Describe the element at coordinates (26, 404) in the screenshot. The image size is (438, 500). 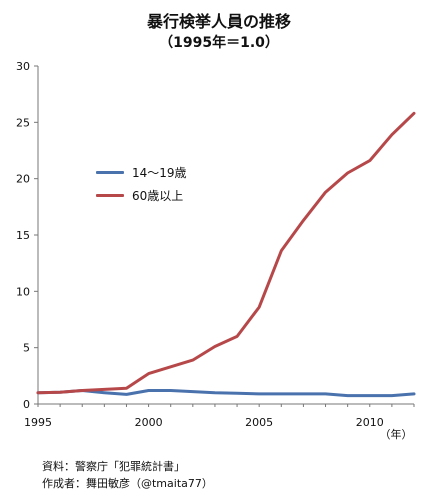
I see `y-tick-label: 0` at that location.